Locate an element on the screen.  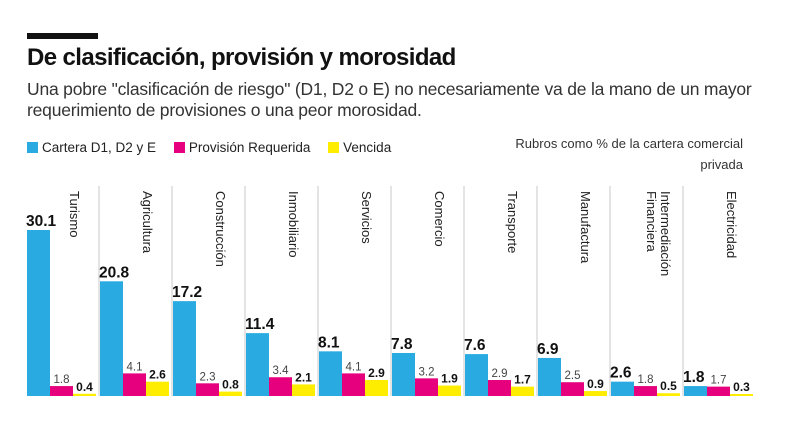
top-rule is located at coordinates (62, 36).